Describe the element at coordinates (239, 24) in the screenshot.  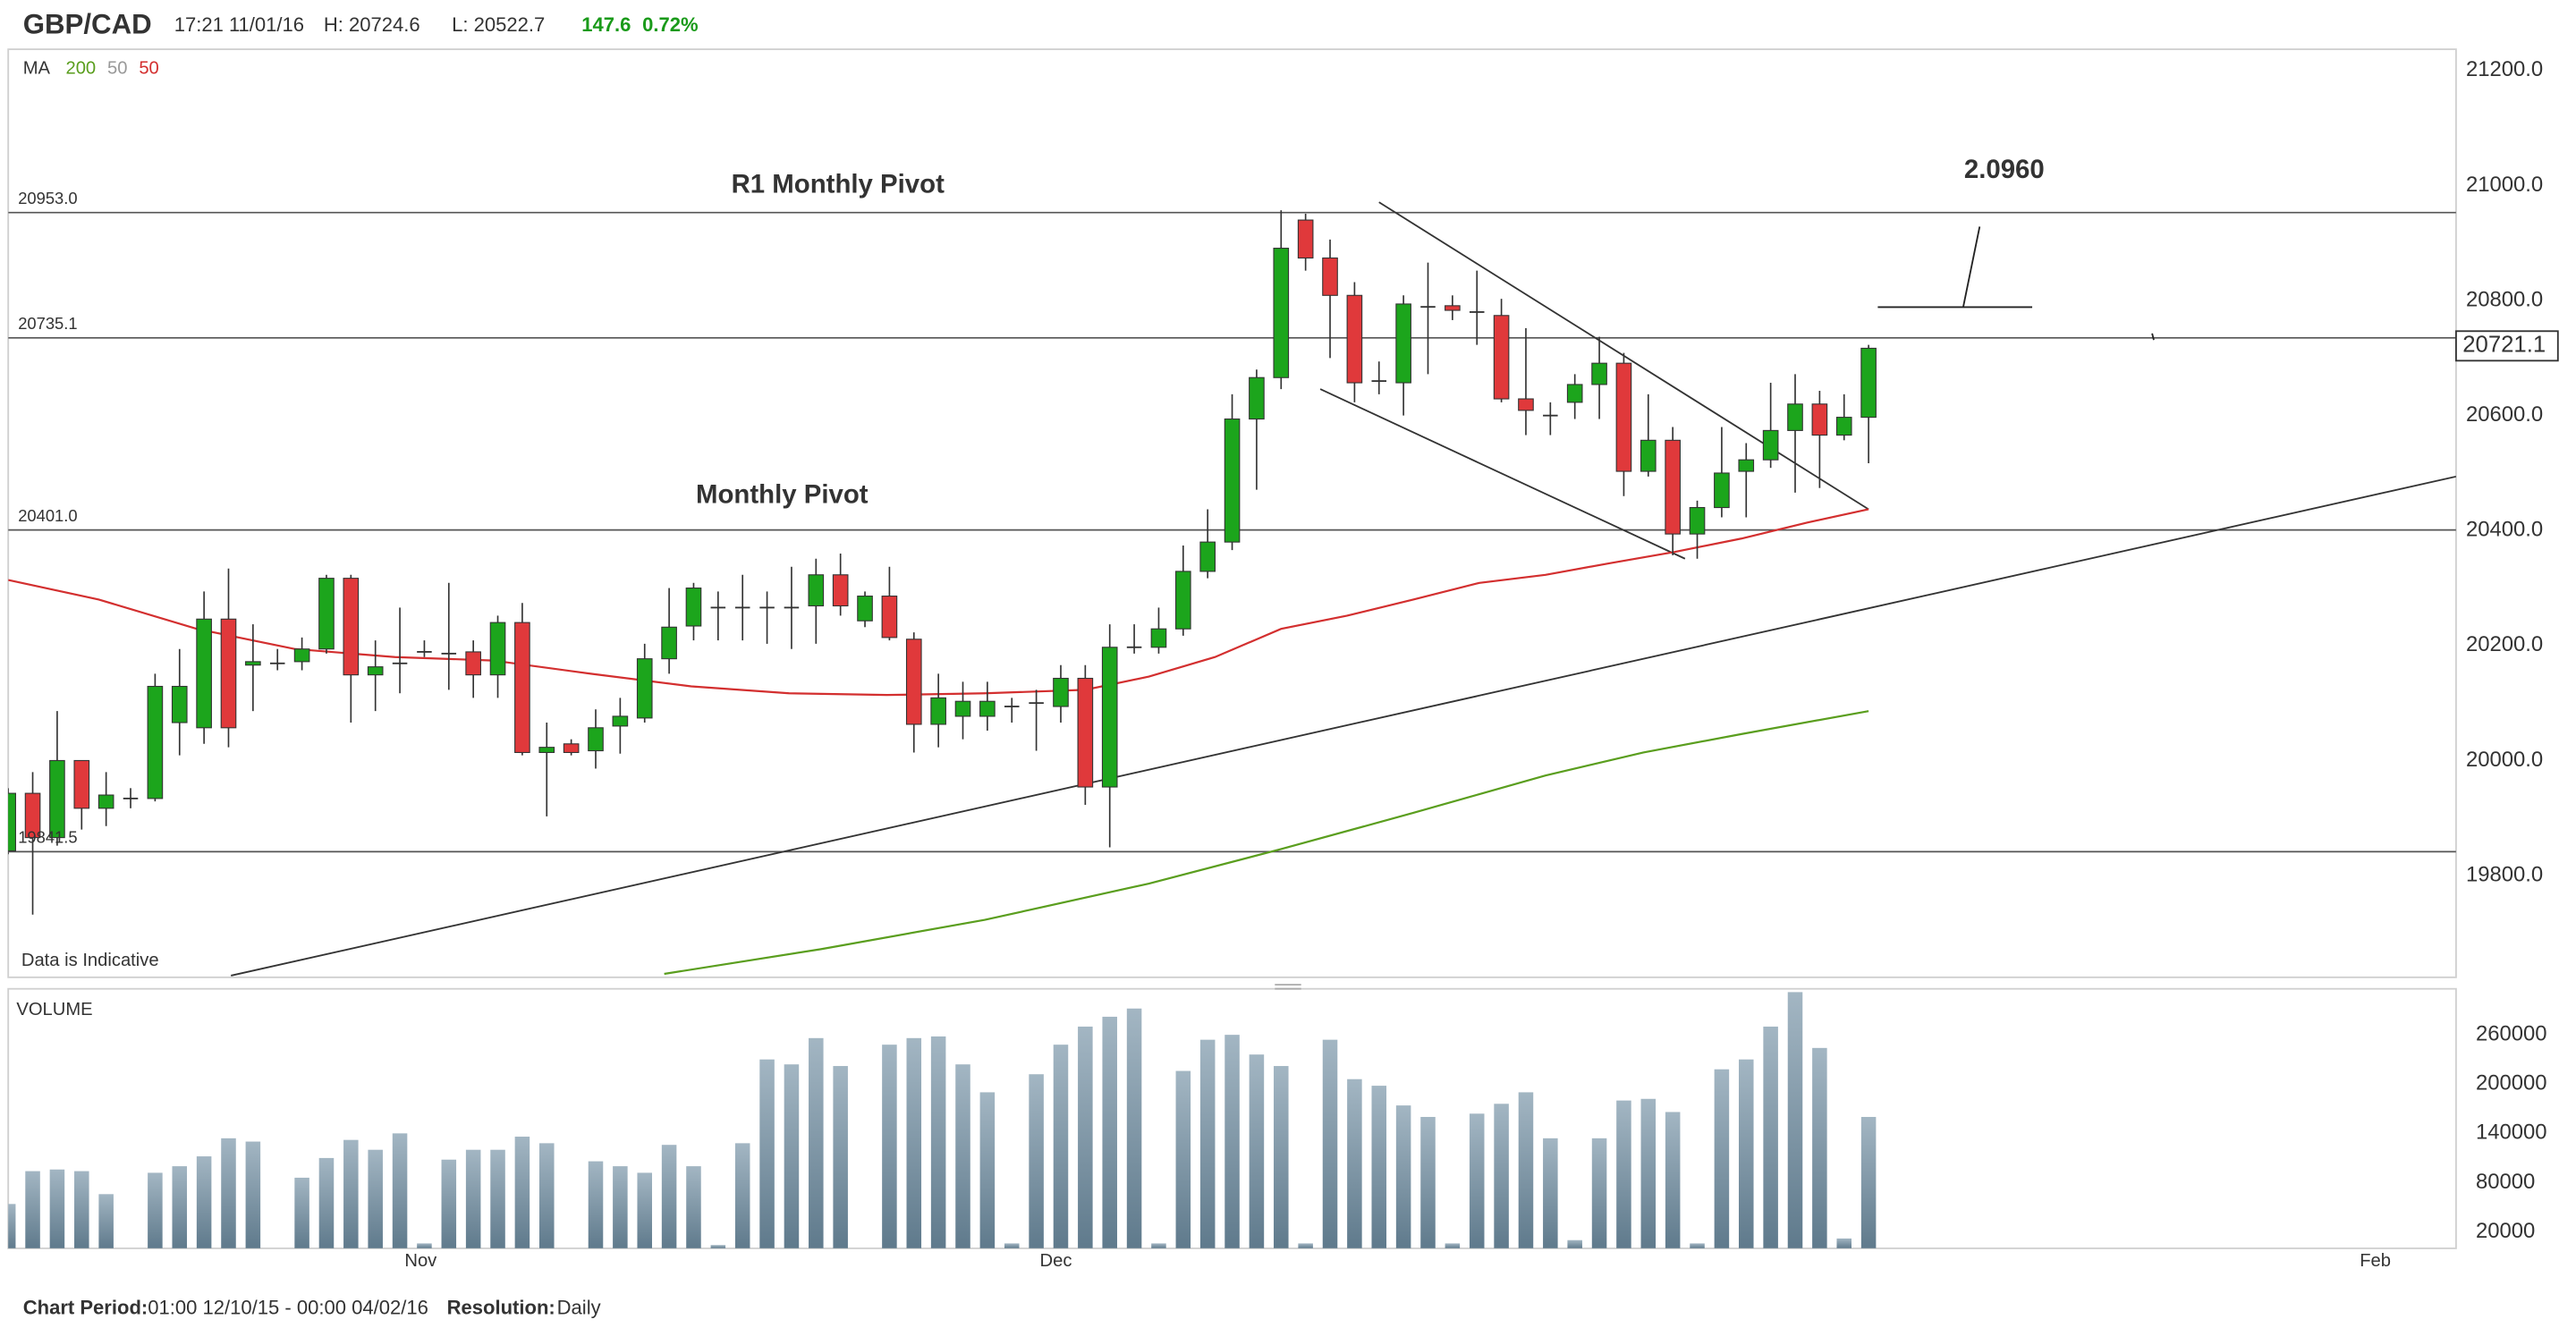
I see `time: 17:21 11/01/16` at that location.